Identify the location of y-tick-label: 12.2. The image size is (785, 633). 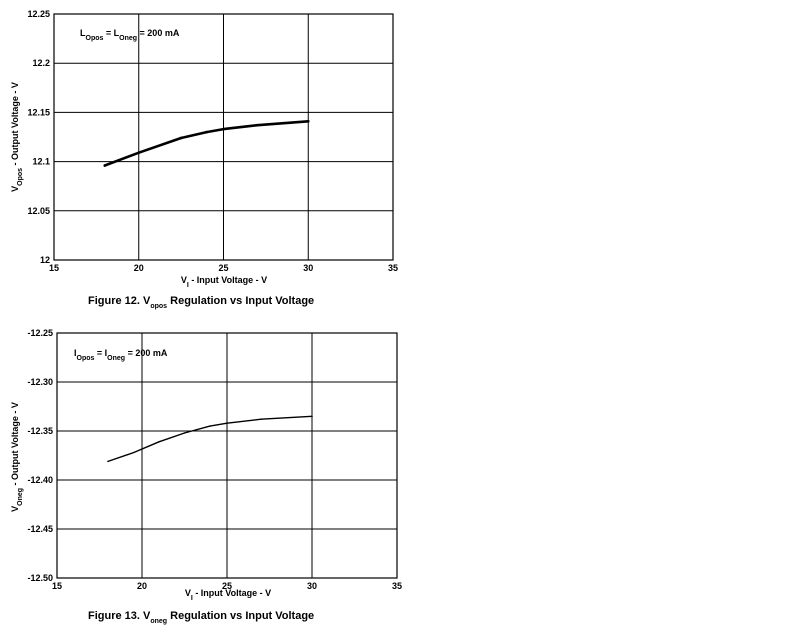
(41, 63).